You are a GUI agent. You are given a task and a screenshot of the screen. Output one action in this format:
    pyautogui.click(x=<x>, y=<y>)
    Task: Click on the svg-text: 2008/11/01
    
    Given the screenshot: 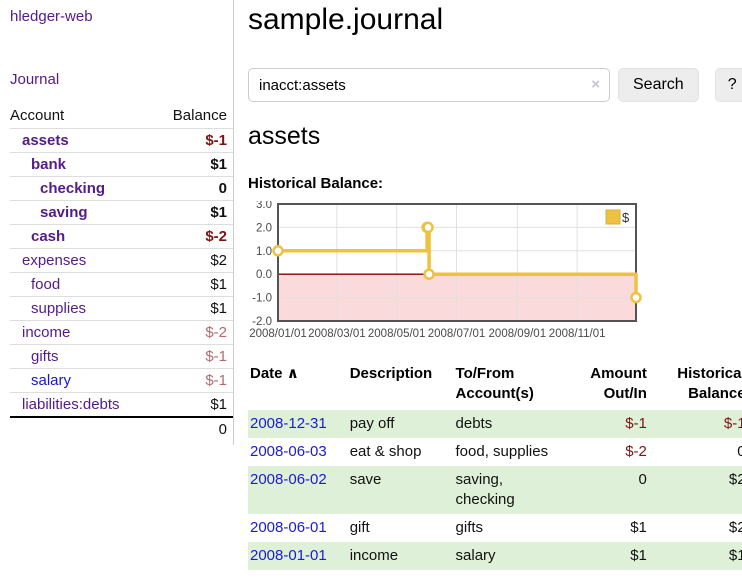 What is the action you would take?
    pyautogui.click(x=577, y=334)
    